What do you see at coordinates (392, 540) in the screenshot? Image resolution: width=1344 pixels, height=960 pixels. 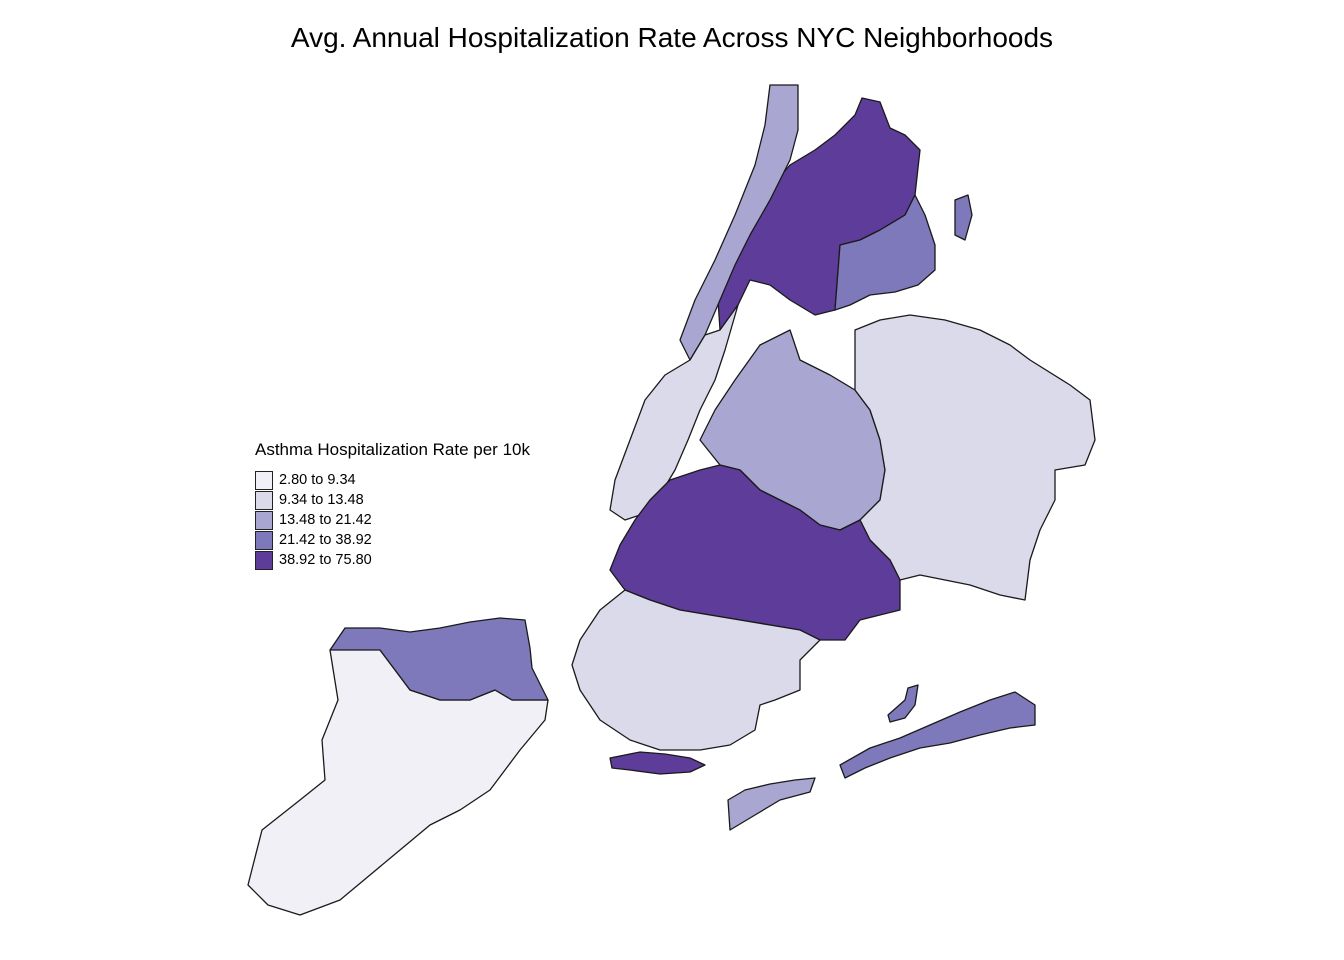 I see `legend-item: 21.42 to 38.92` at bounding box center [392, 540].